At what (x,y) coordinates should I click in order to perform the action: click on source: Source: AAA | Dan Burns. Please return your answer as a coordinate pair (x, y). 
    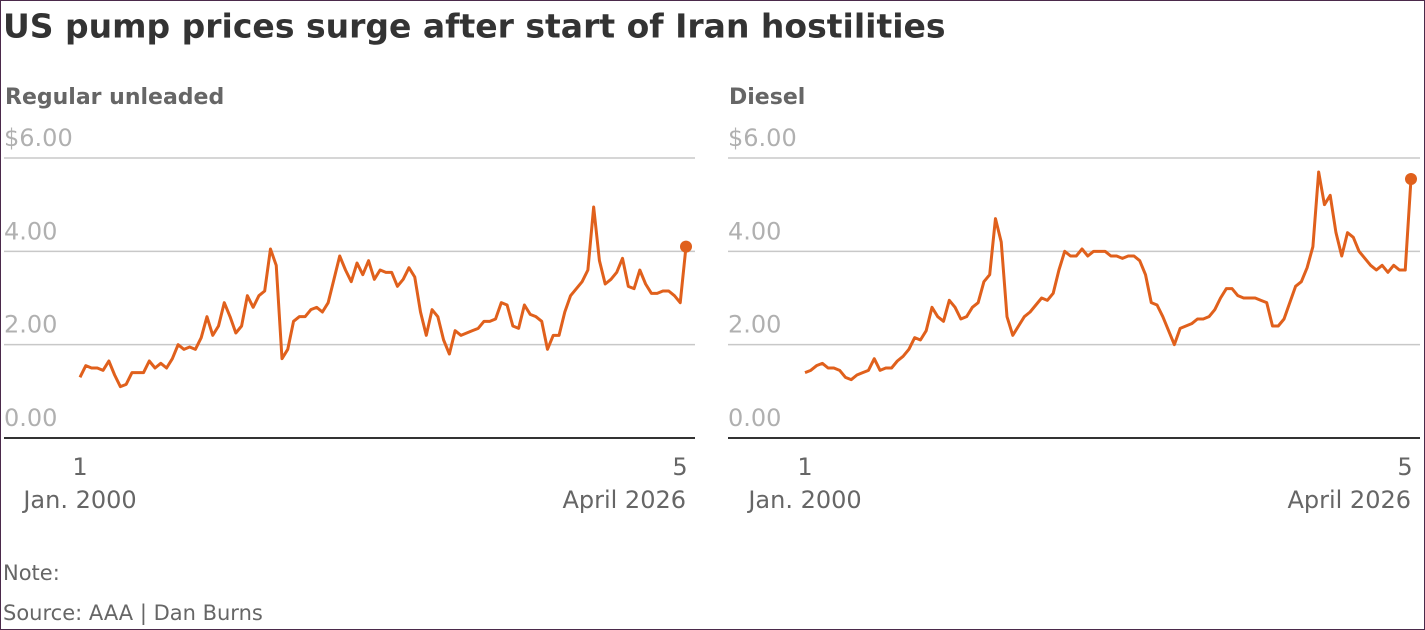
    Looking at the image, I should click on (133, 613).